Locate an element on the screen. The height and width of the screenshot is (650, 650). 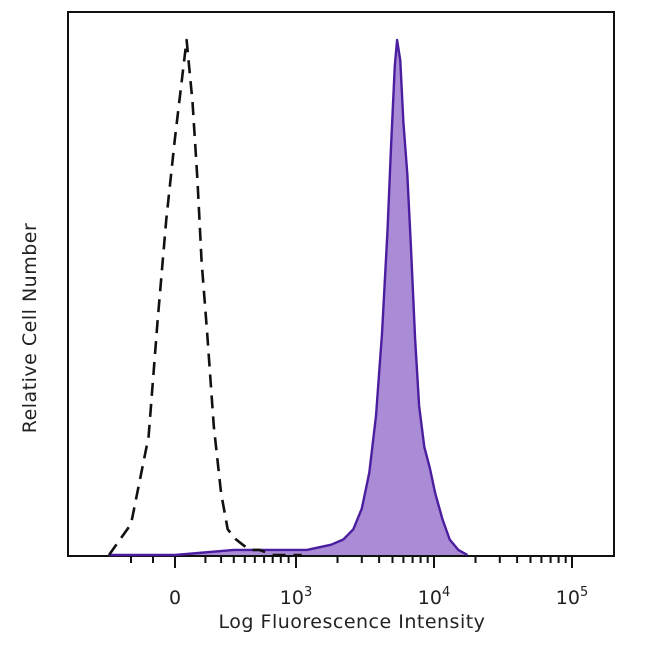
x-axis-tick-labels: 0 103 104 105 is located at coordinates (378, 597).